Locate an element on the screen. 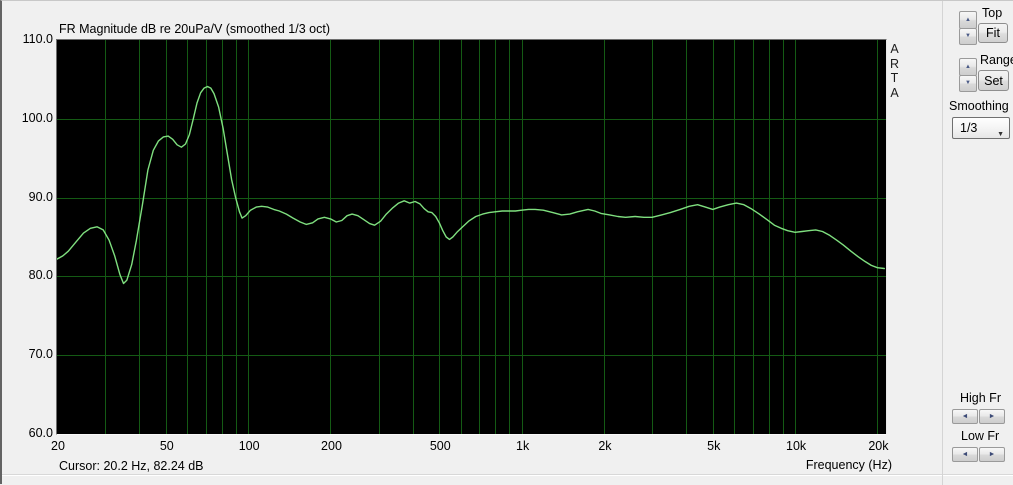  range-spin-down-button: ▼ is located at coordinates (968, 83).